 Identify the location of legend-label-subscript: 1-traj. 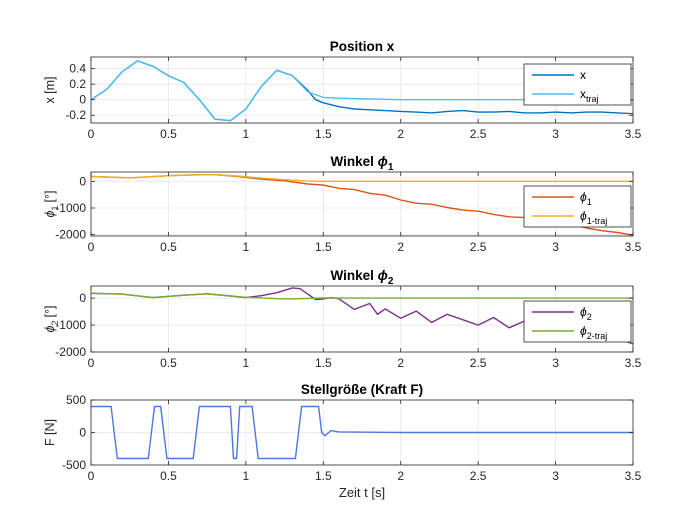
(597, 221).